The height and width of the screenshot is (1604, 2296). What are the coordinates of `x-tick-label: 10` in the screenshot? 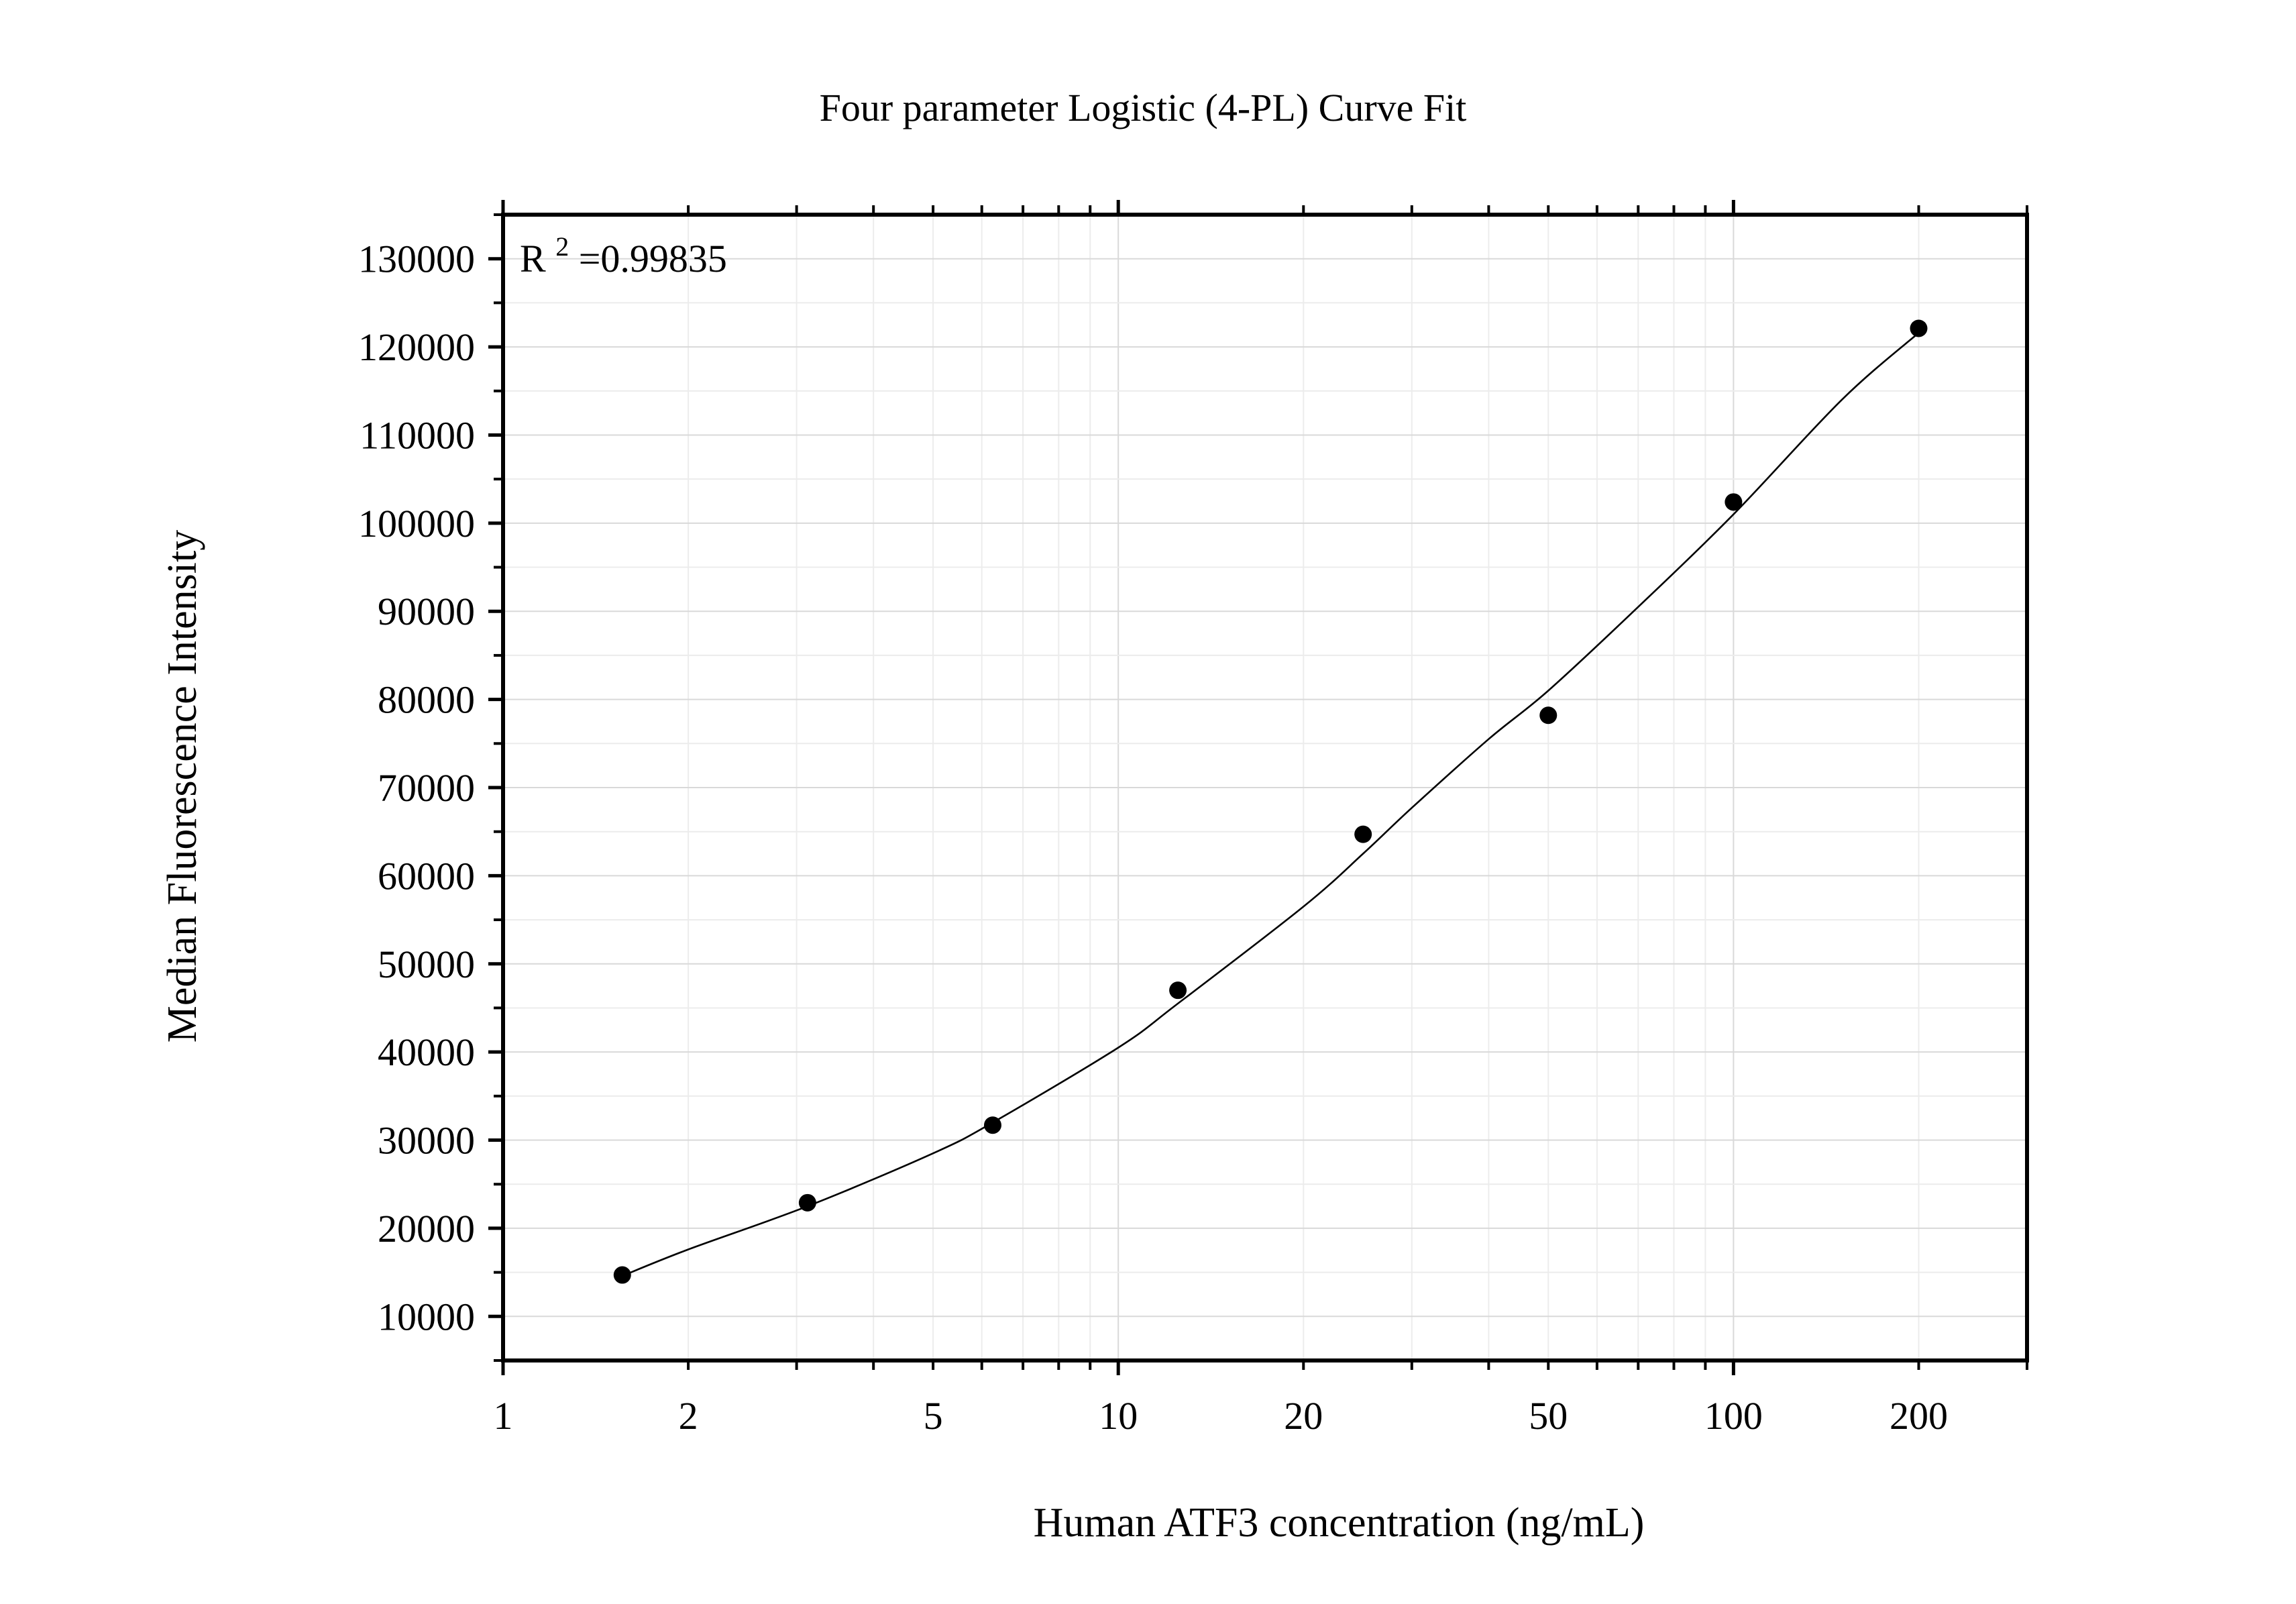 It's located at (1118, 1416).